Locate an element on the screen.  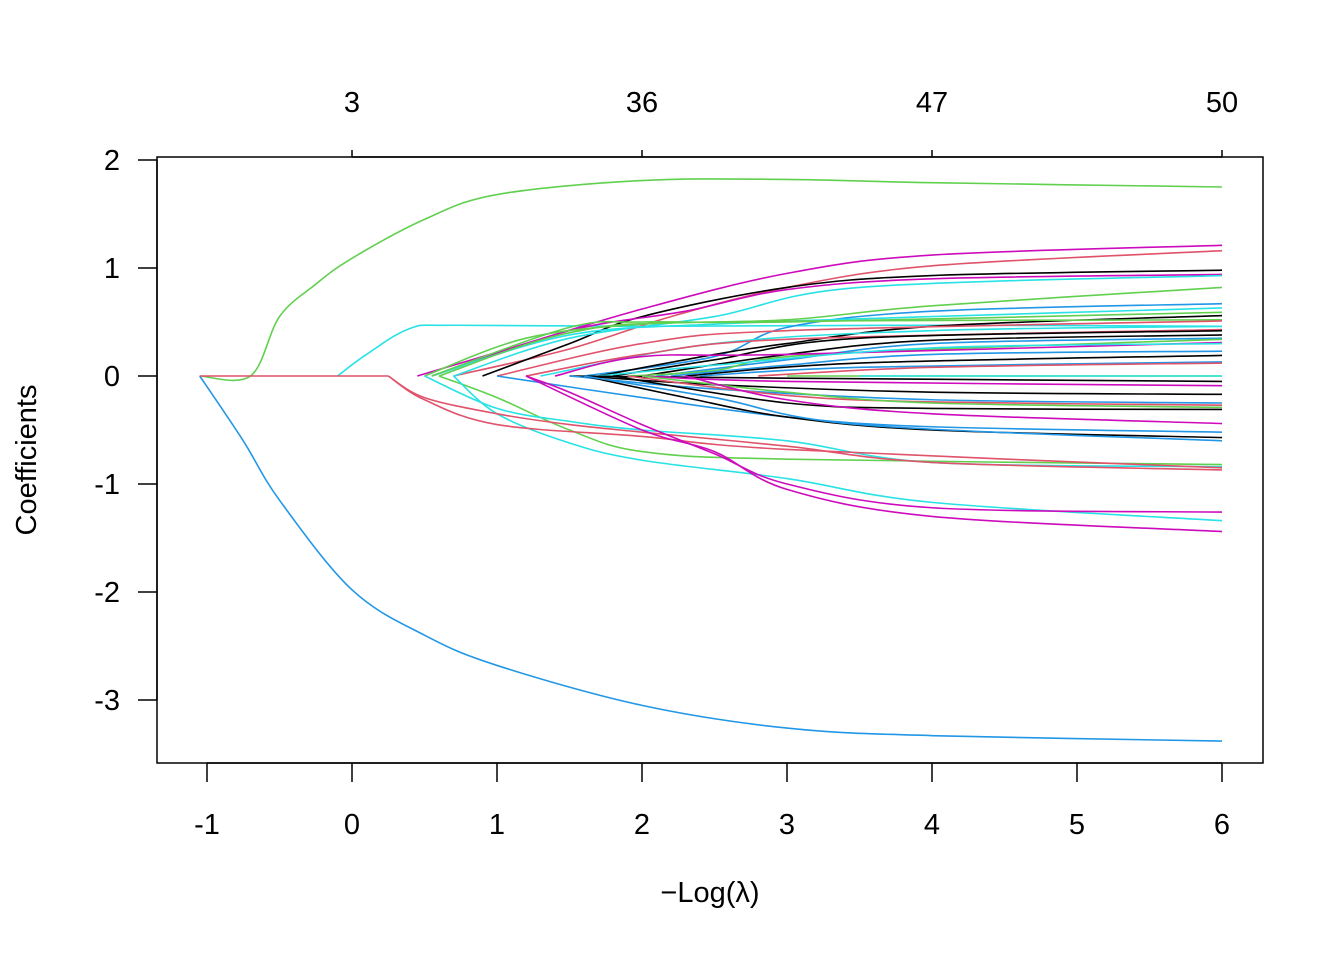
top-tick-label: 47 is located at coordinates (932, 103).